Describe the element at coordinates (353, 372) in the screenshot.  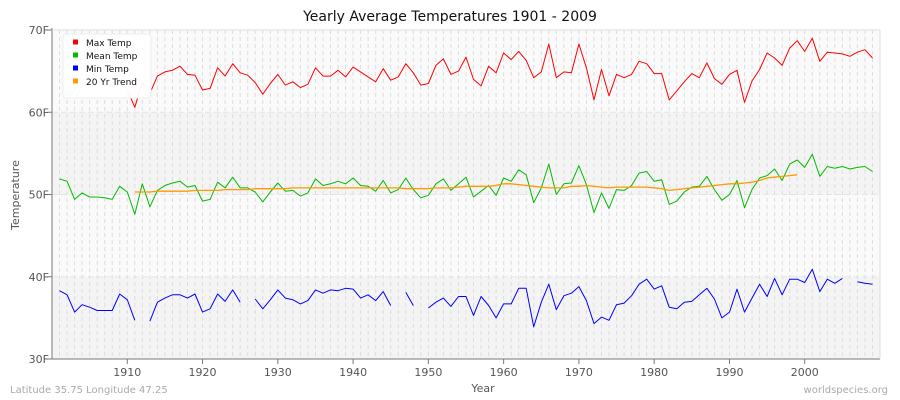
I see `x-tick-label: 1940` at that location.